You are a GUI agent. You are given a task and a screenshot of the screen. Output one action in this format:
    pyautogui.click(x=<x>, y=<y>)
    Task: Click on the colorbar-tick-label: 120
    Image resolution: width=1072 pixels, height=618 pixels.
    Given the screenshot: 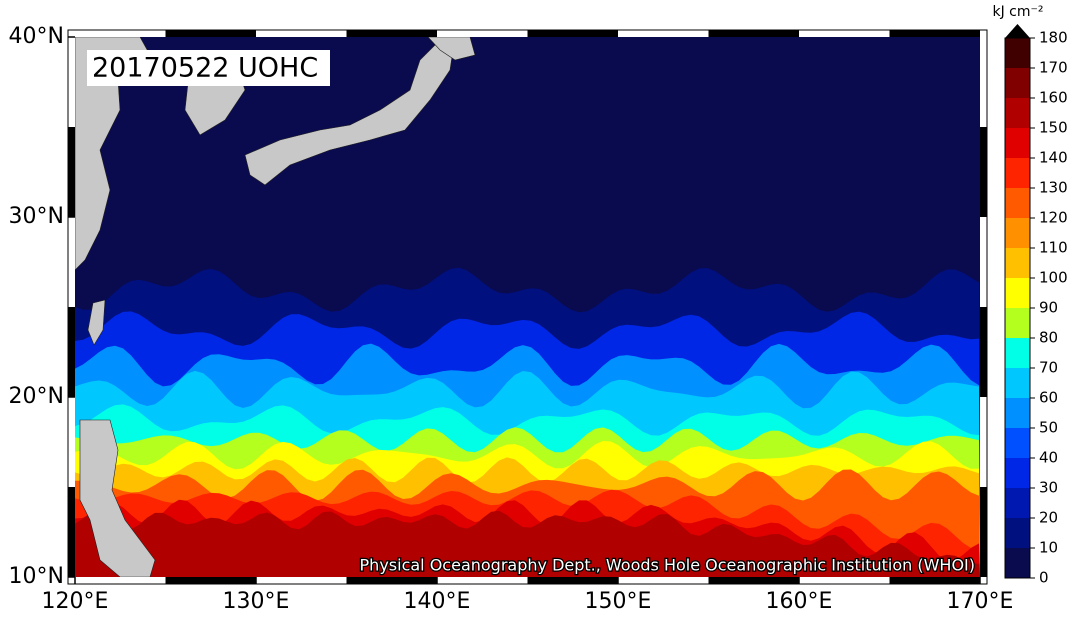 What is the action you would take?
    pyautogui.click(x=1053, y=218)
    